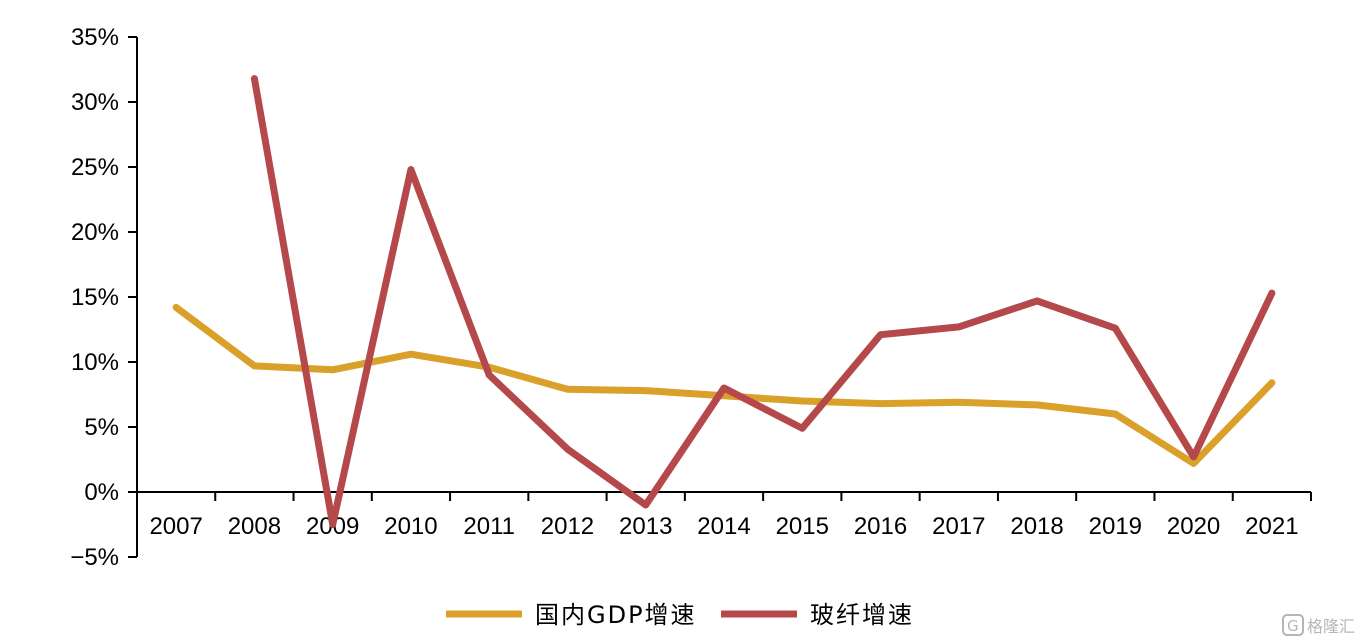  What do you see at coordinates (862, 615) in the screenshot?
I see `legend-label-glassfiber: 玻纤增速` at bounding box center [862, 615].